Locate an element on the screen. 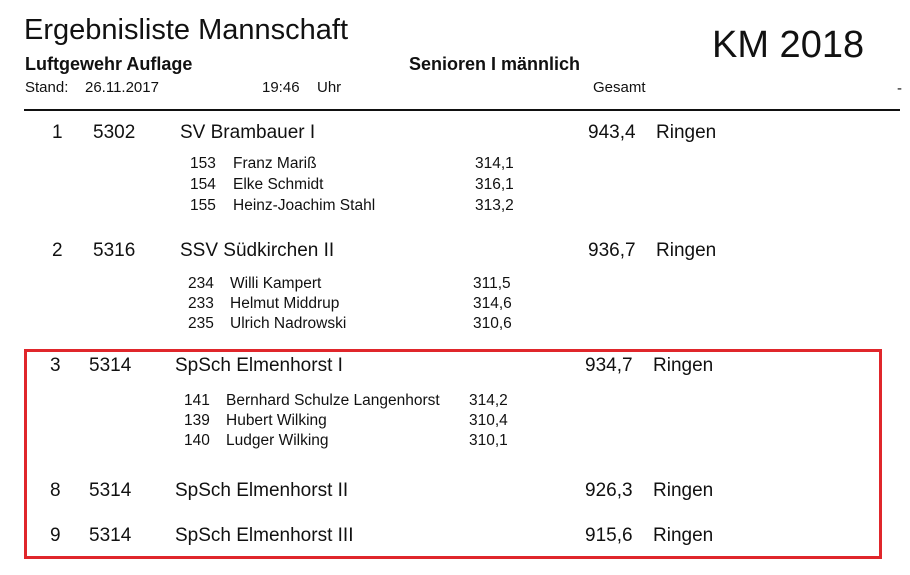 The height and width of the screenshot is (575, 910). team-name: SpSch Elmenhorst I is located at coordinates (259, 365).